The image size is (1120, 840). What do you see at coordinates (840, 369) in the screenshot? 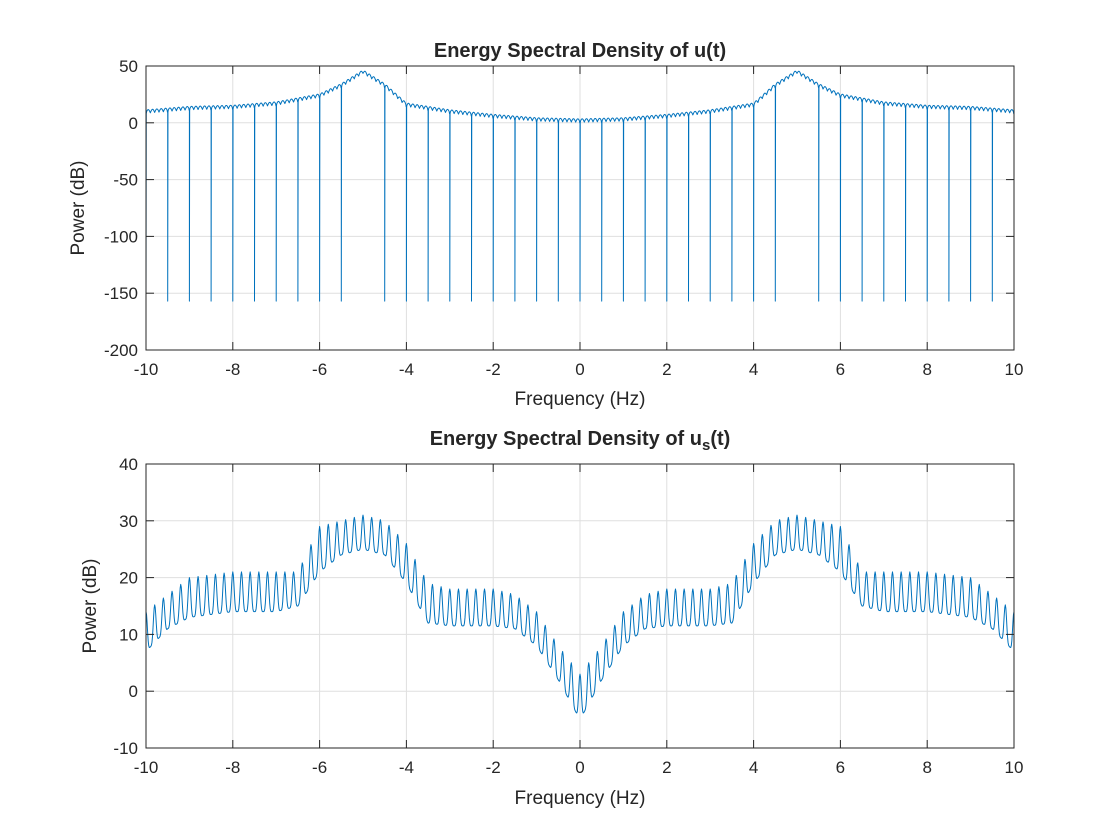
I see `chart-top-xtick-label: 6` at bounding box center [840, 369].